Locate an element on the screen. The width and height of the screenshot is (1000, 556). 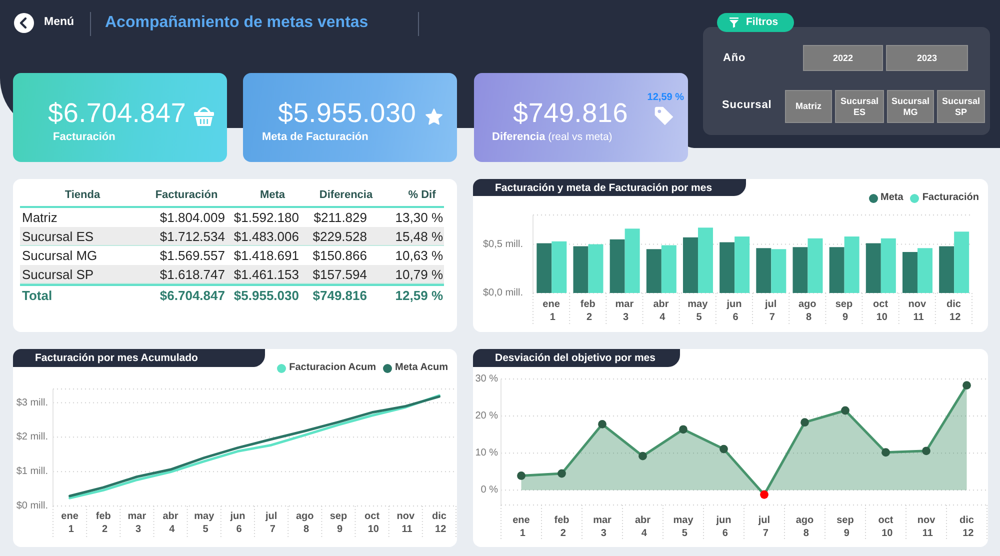
y-tick-label: $3 mill. is located at coordinates (32, 402).